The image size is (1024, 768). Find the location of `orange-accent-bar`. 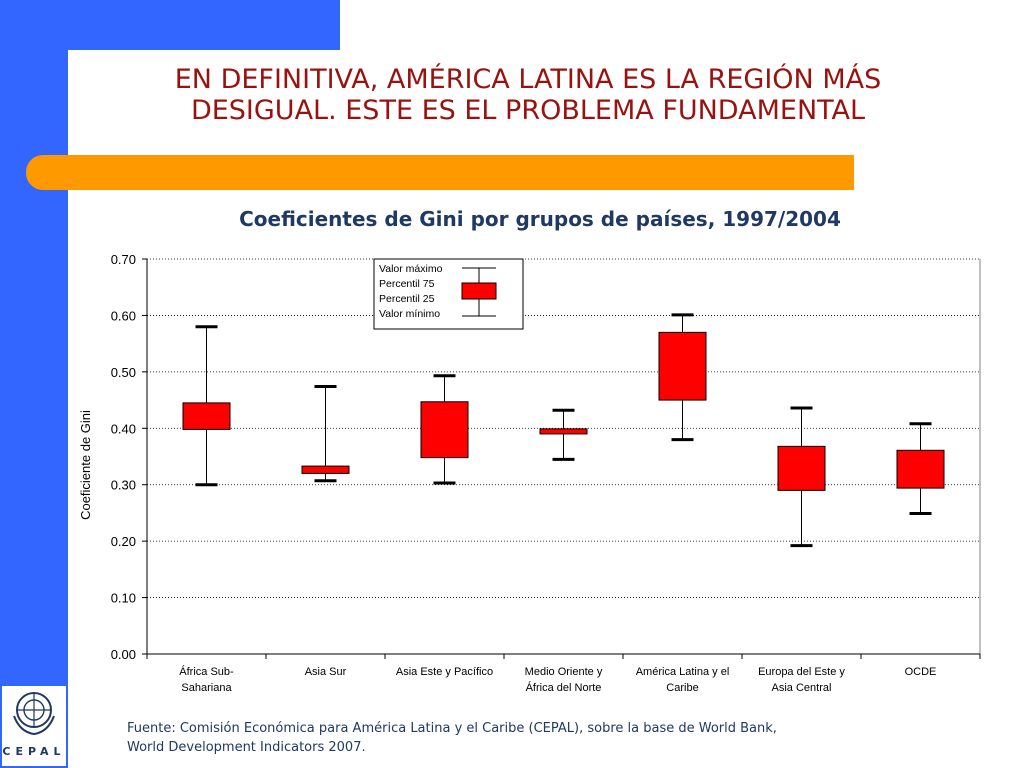

orange-accent-bar is located at coordinates (440, 172).